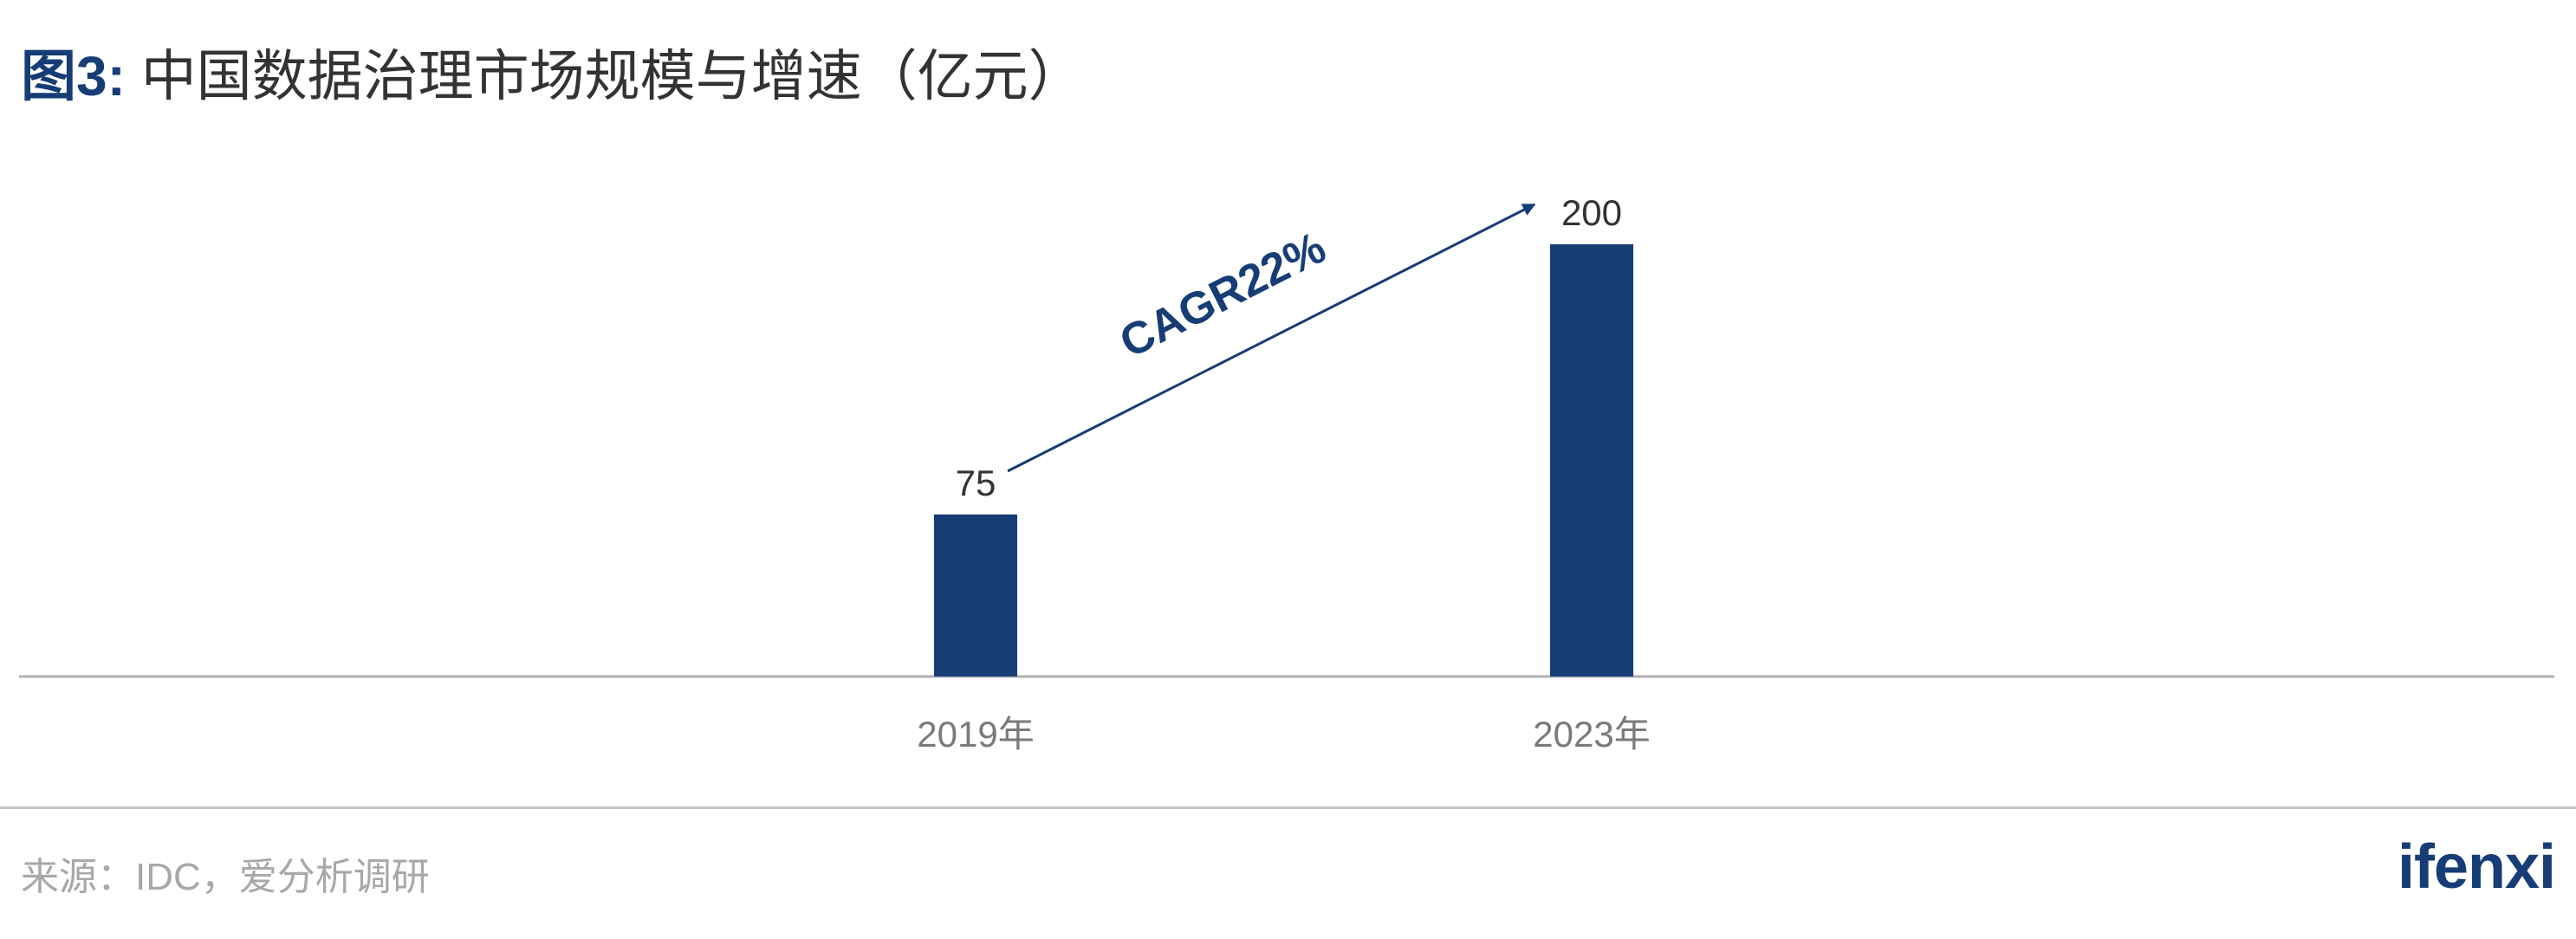 The width and height of the screenshot is (2576, 939). Describe the element at coordinates (976, 483) in the screenshot. I see `data-label-0: 75` at that location.